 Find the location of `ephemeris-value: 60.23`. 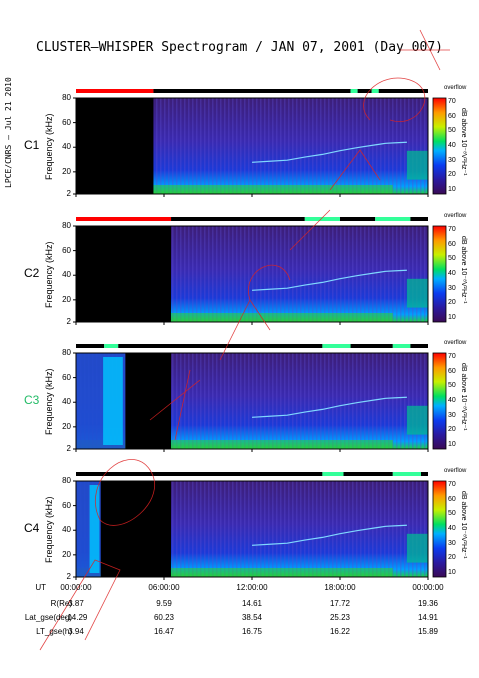

ephemeris-value: 60.23 is located at coordinates (164, 617).